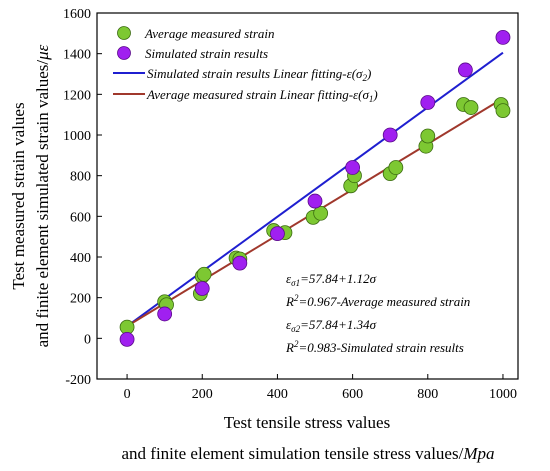 The width and height of the screenshot is (550, 471). I want to click on y-tick-label: 400, so click(80, 258).